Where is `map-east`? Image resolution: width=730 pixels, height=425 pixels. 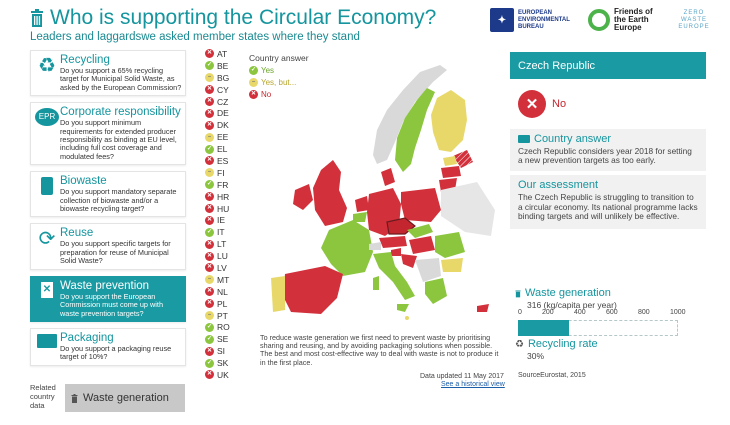
map-east is located at coordinates (468, 209).